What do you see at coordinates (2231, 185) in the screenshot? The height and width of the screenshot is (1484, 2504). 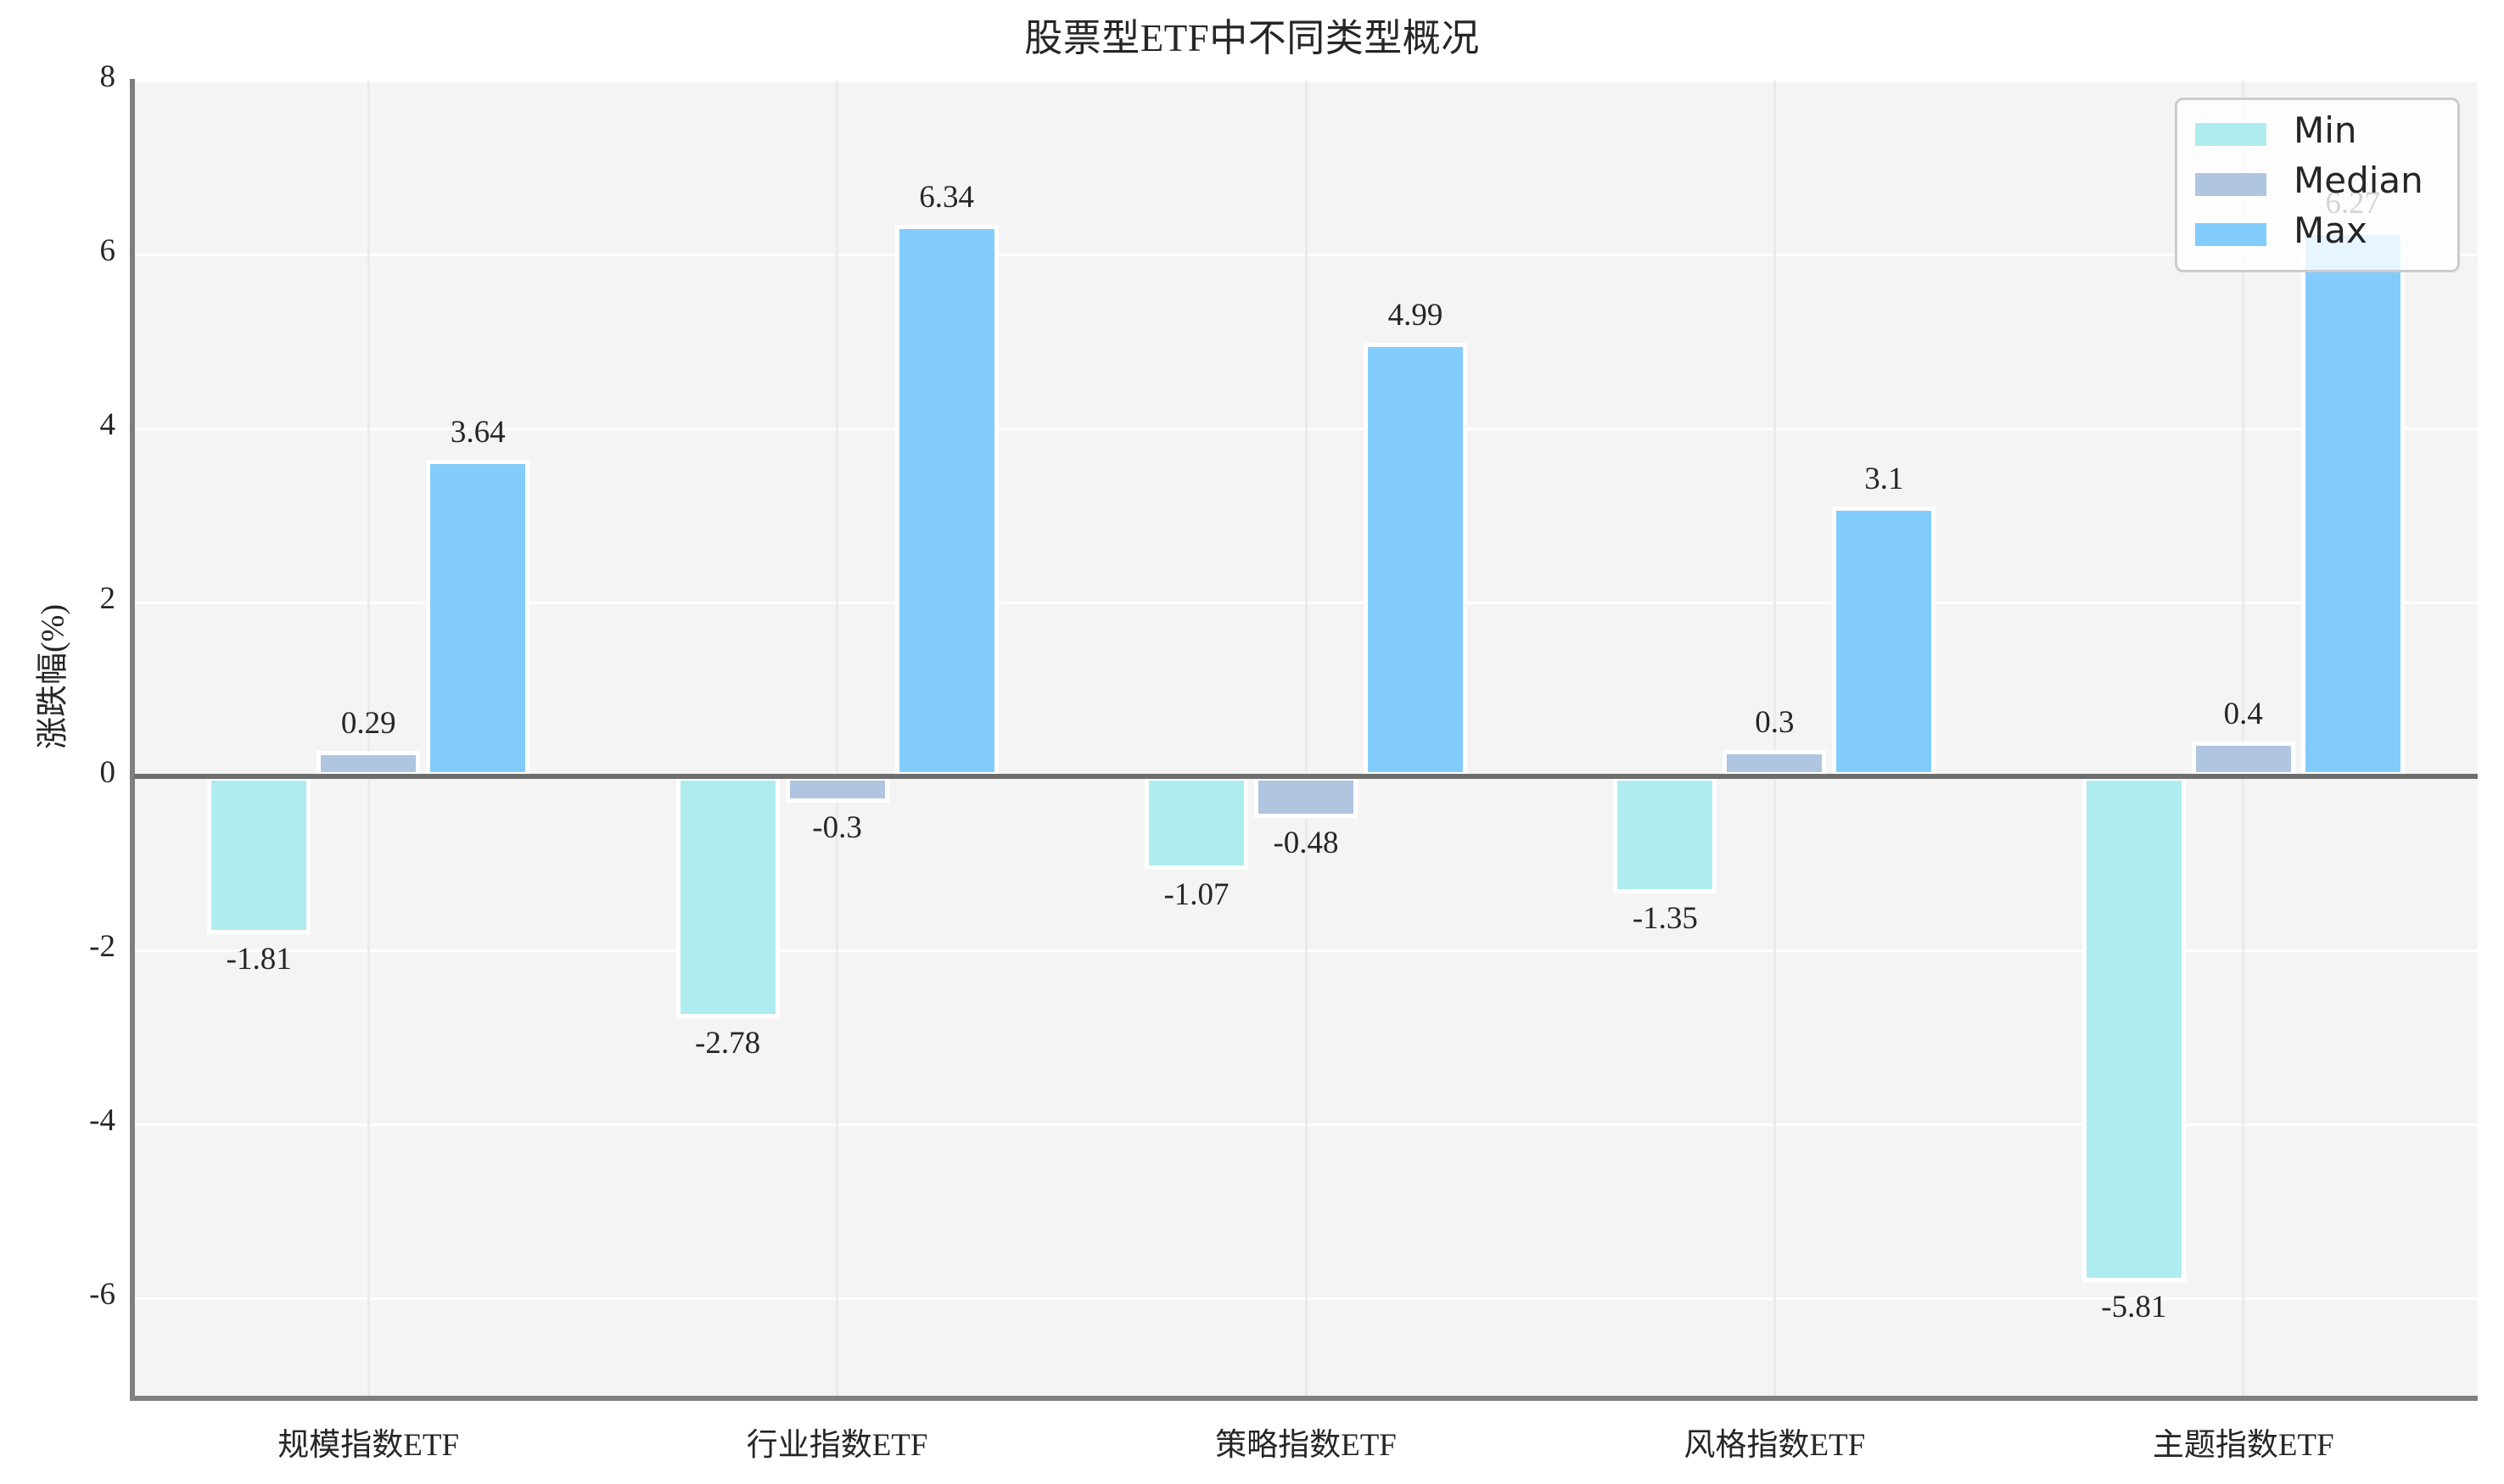 I see `legend-swatch-median` at bounding box center [2231, 185].